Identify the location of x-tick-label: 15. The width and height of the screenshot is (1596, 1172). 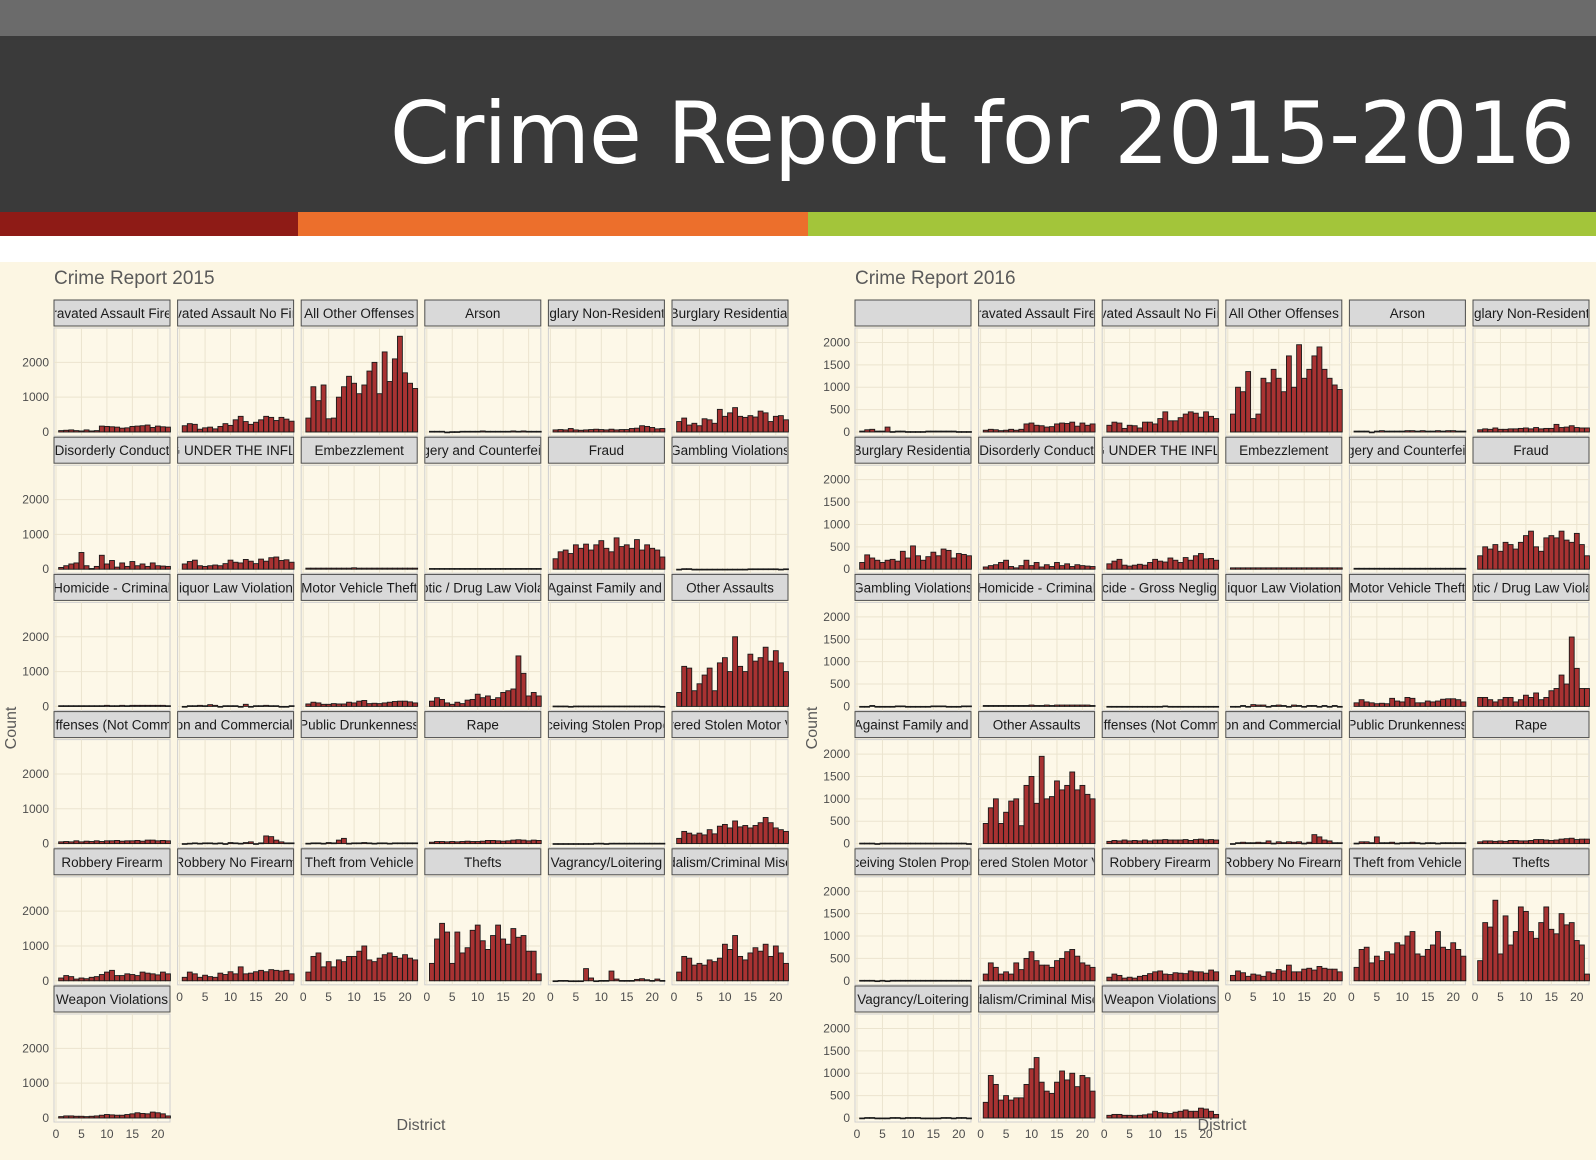
(751, 997).